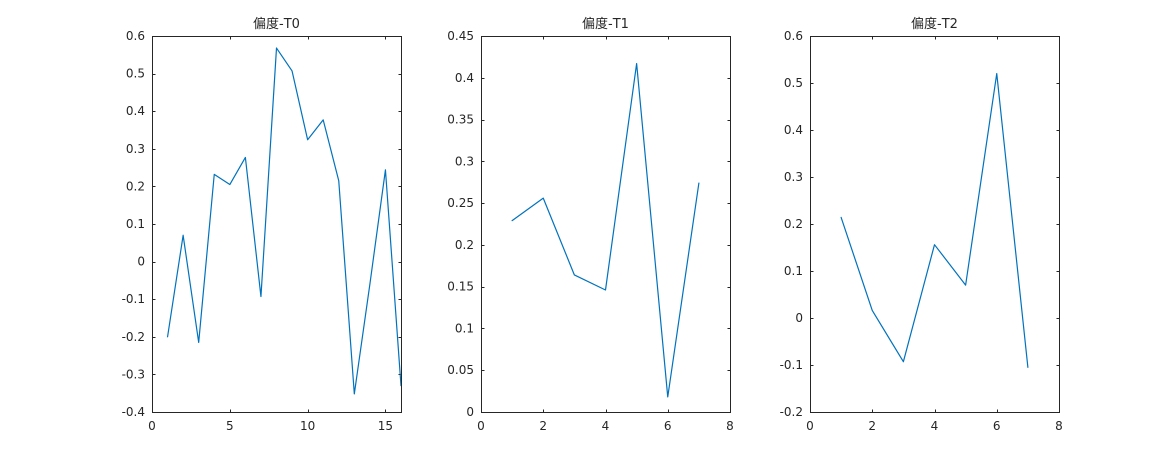 Image resolution: width=1172 pixels, height=463 pixels. I want to click on y-tick-label: 0.45, so click(460, 36).